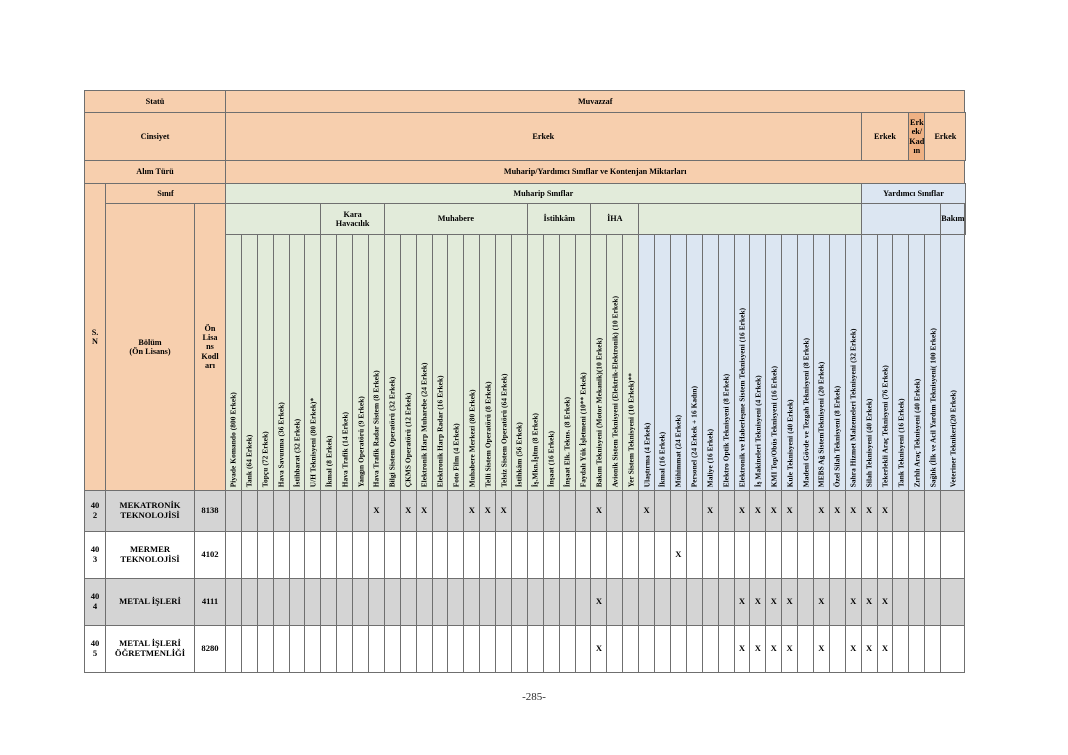  I want to click on column-header-3: Hava Savunma (36 Erkek), so click(281, 362).